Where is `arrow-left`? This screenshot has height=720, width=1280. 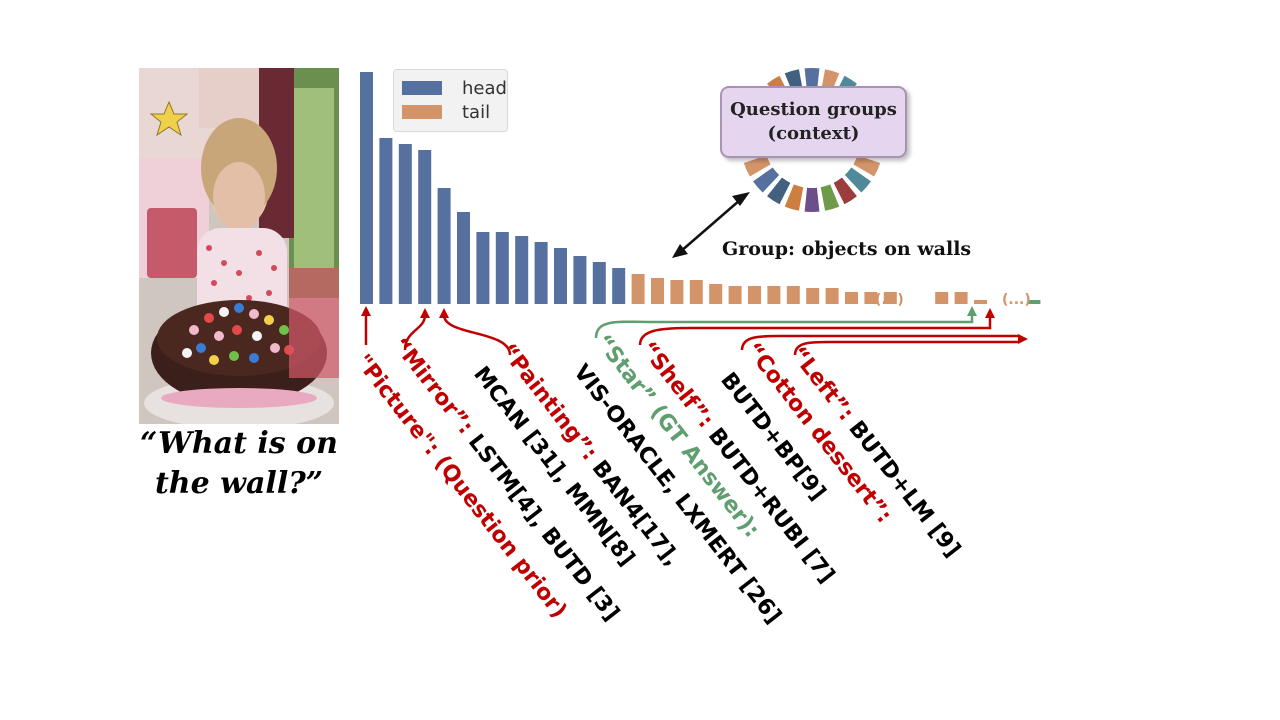
arrow-left is located at coordinates (906, 348).